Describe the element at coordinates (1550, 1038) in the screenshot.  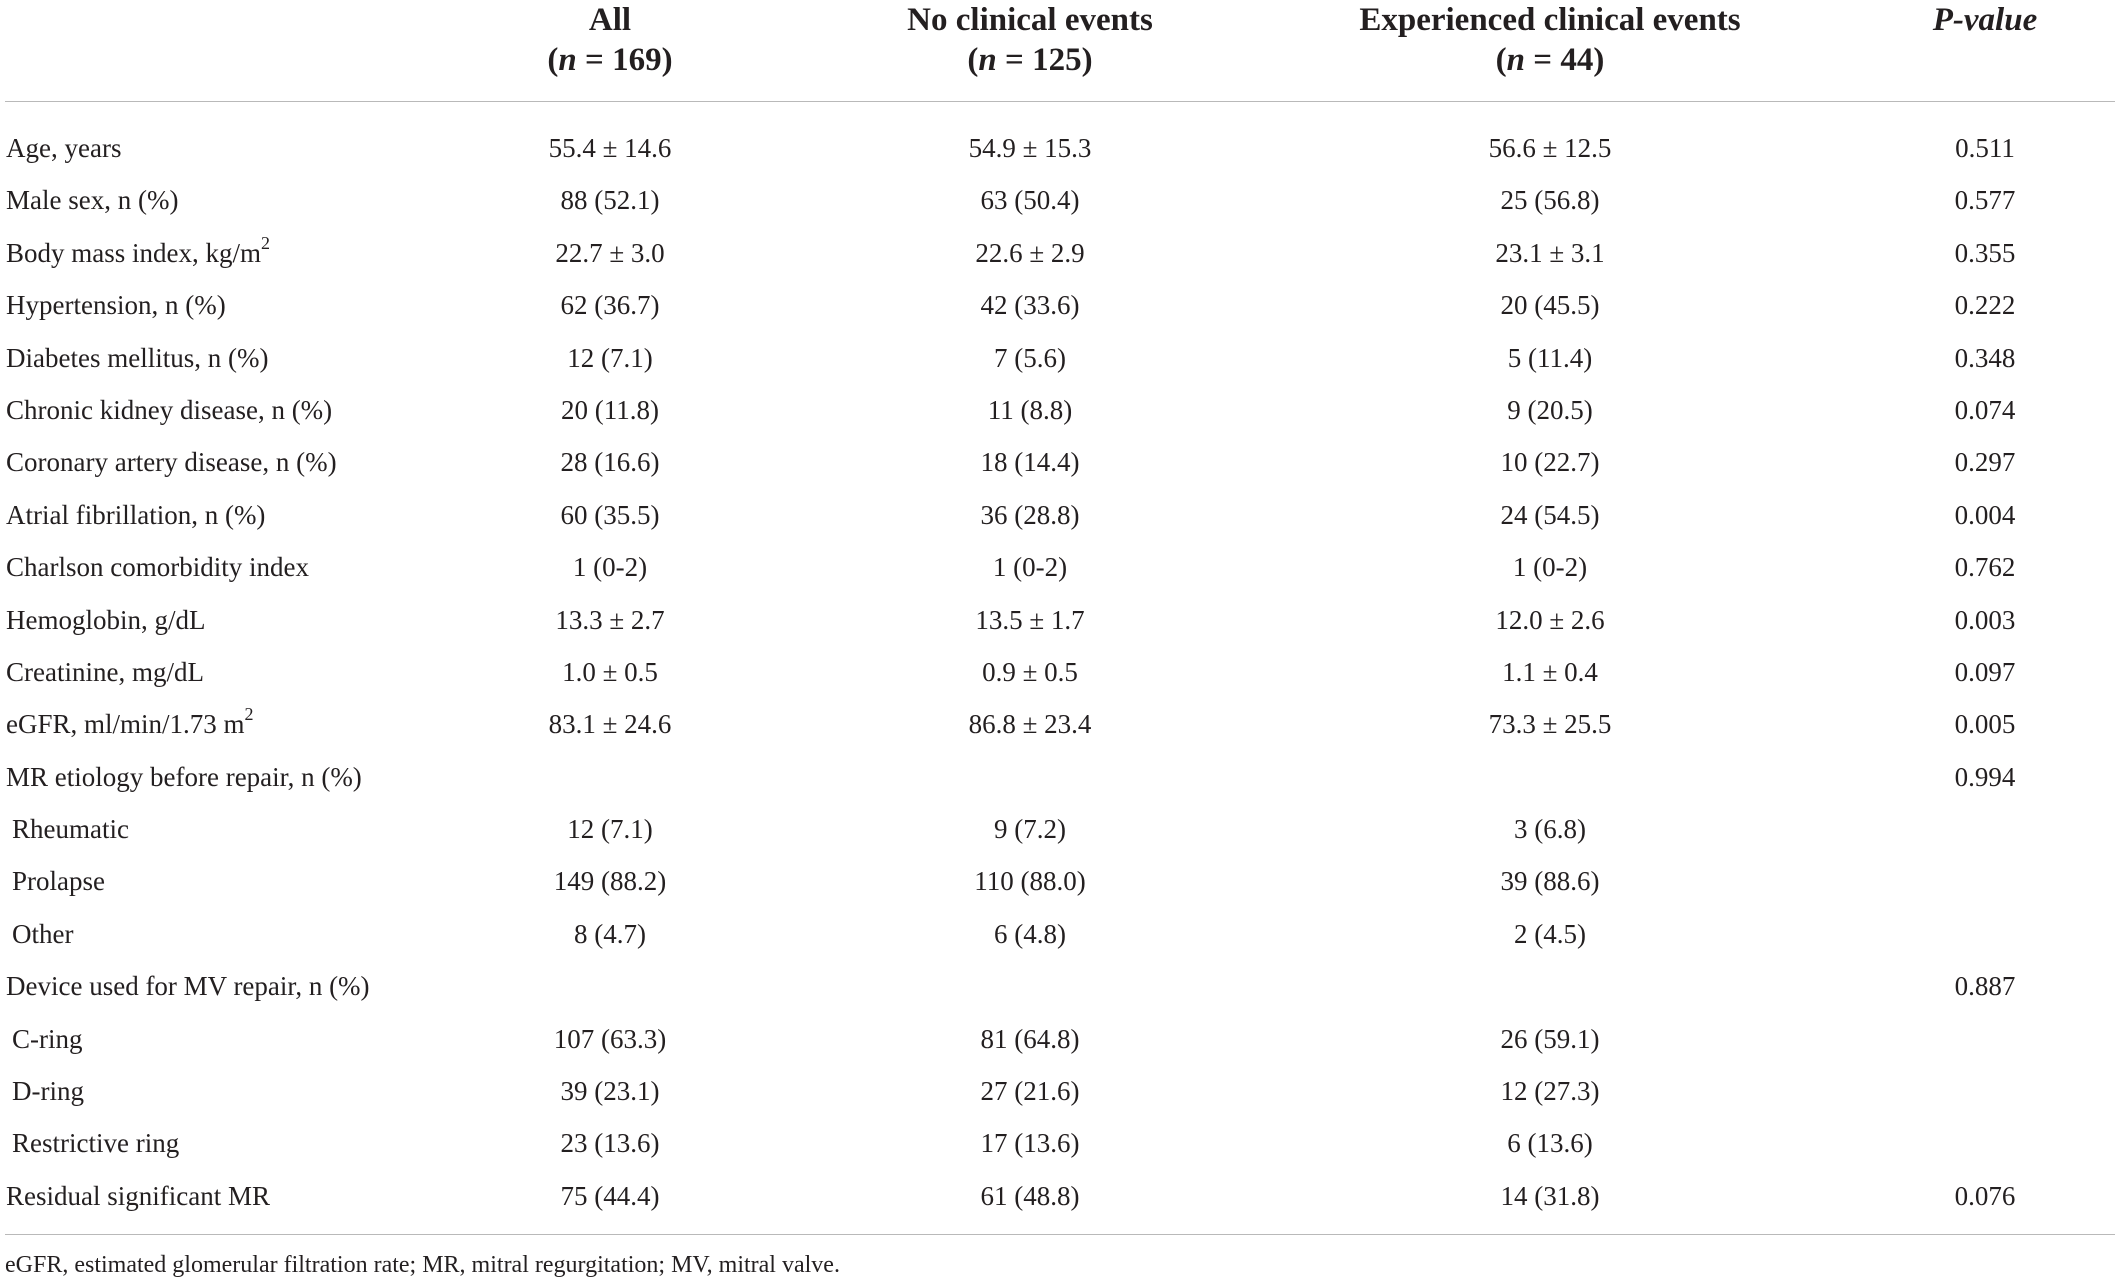
I see `cell-experienced-events: 26 (59.1)` at that location.